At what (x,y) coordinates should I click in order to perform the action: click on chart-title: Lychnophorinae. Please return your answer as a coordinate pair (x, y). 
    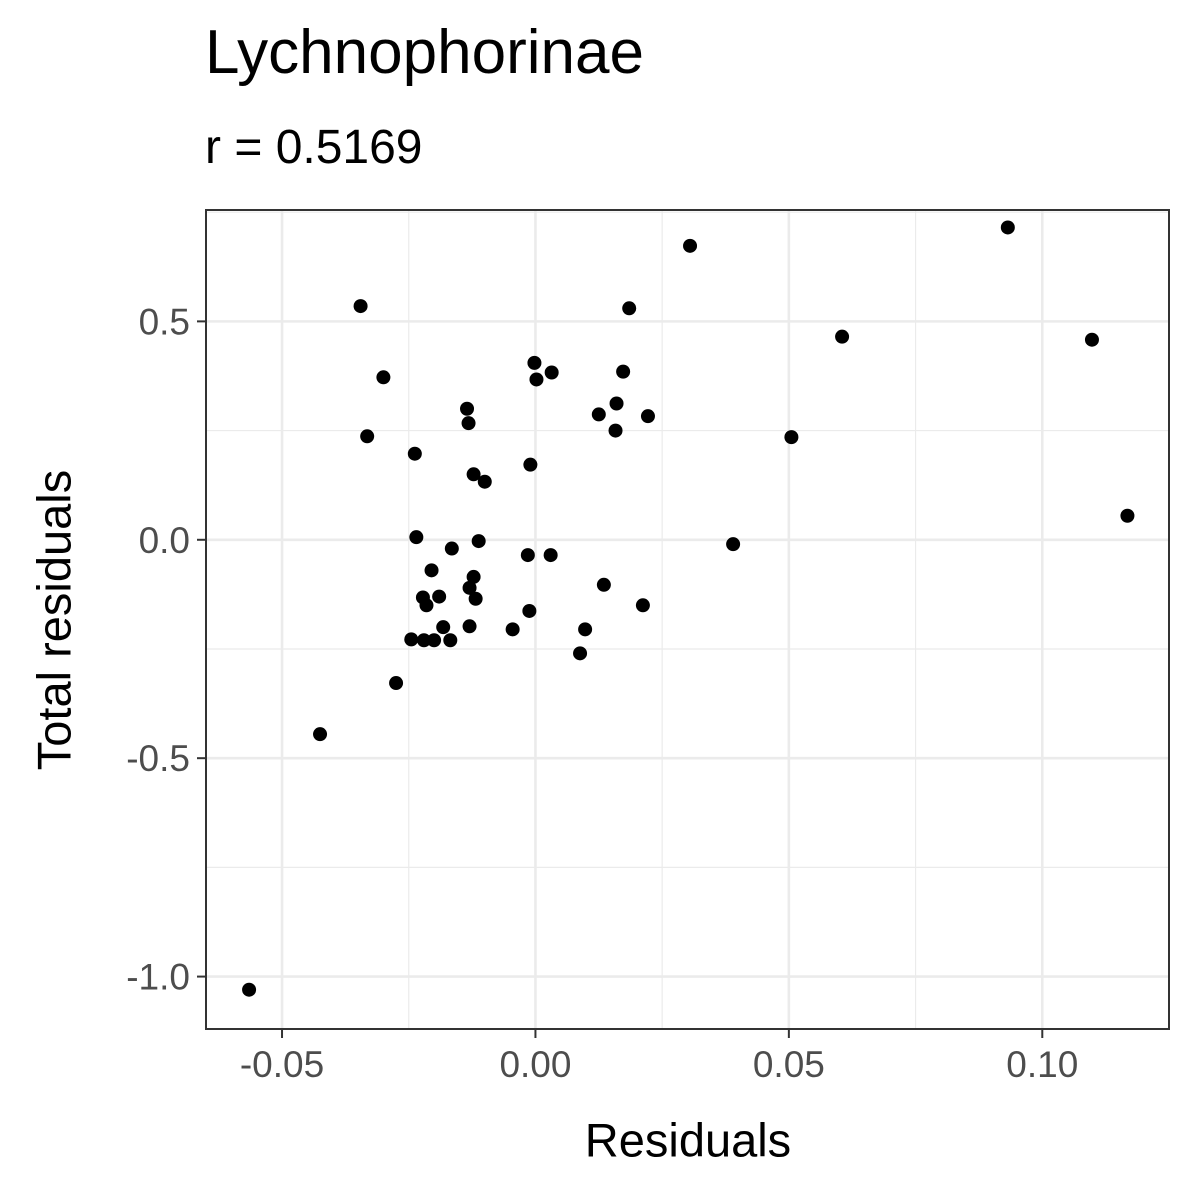
    Looking at the image, I should click on (424, 52).